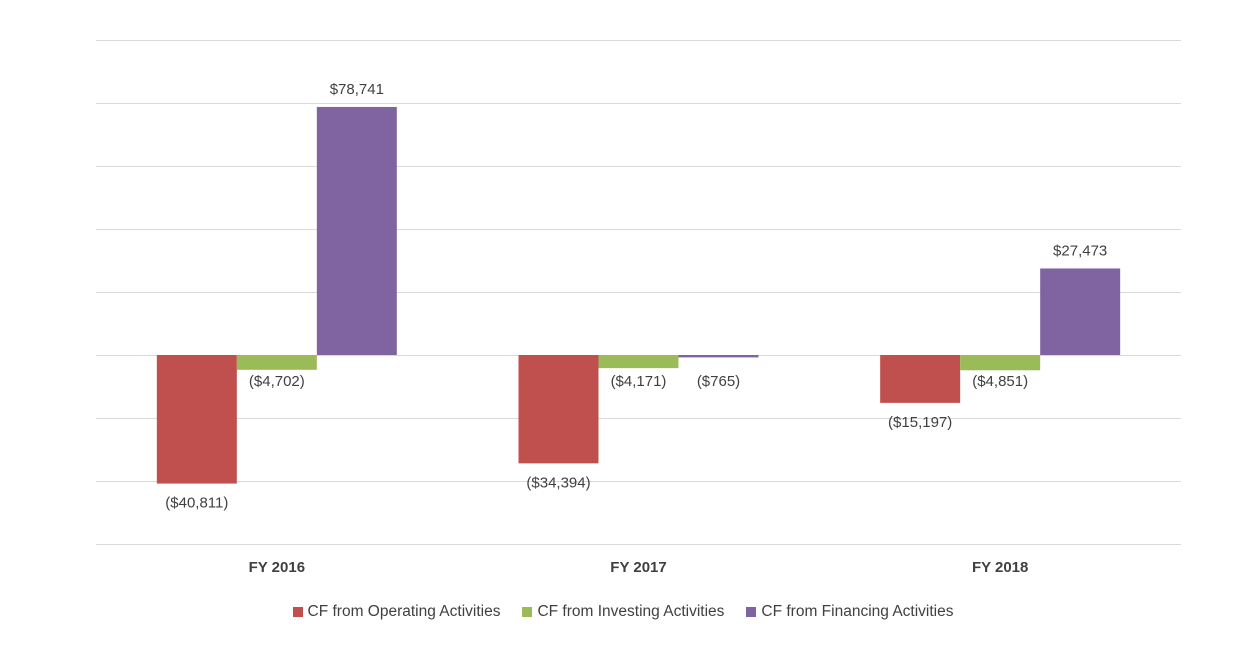 This screenshot has height=652, width=1246. Describe the element at coordinates (1080, 250) in the screenshot. I see `data-label: $27,473` at that location.